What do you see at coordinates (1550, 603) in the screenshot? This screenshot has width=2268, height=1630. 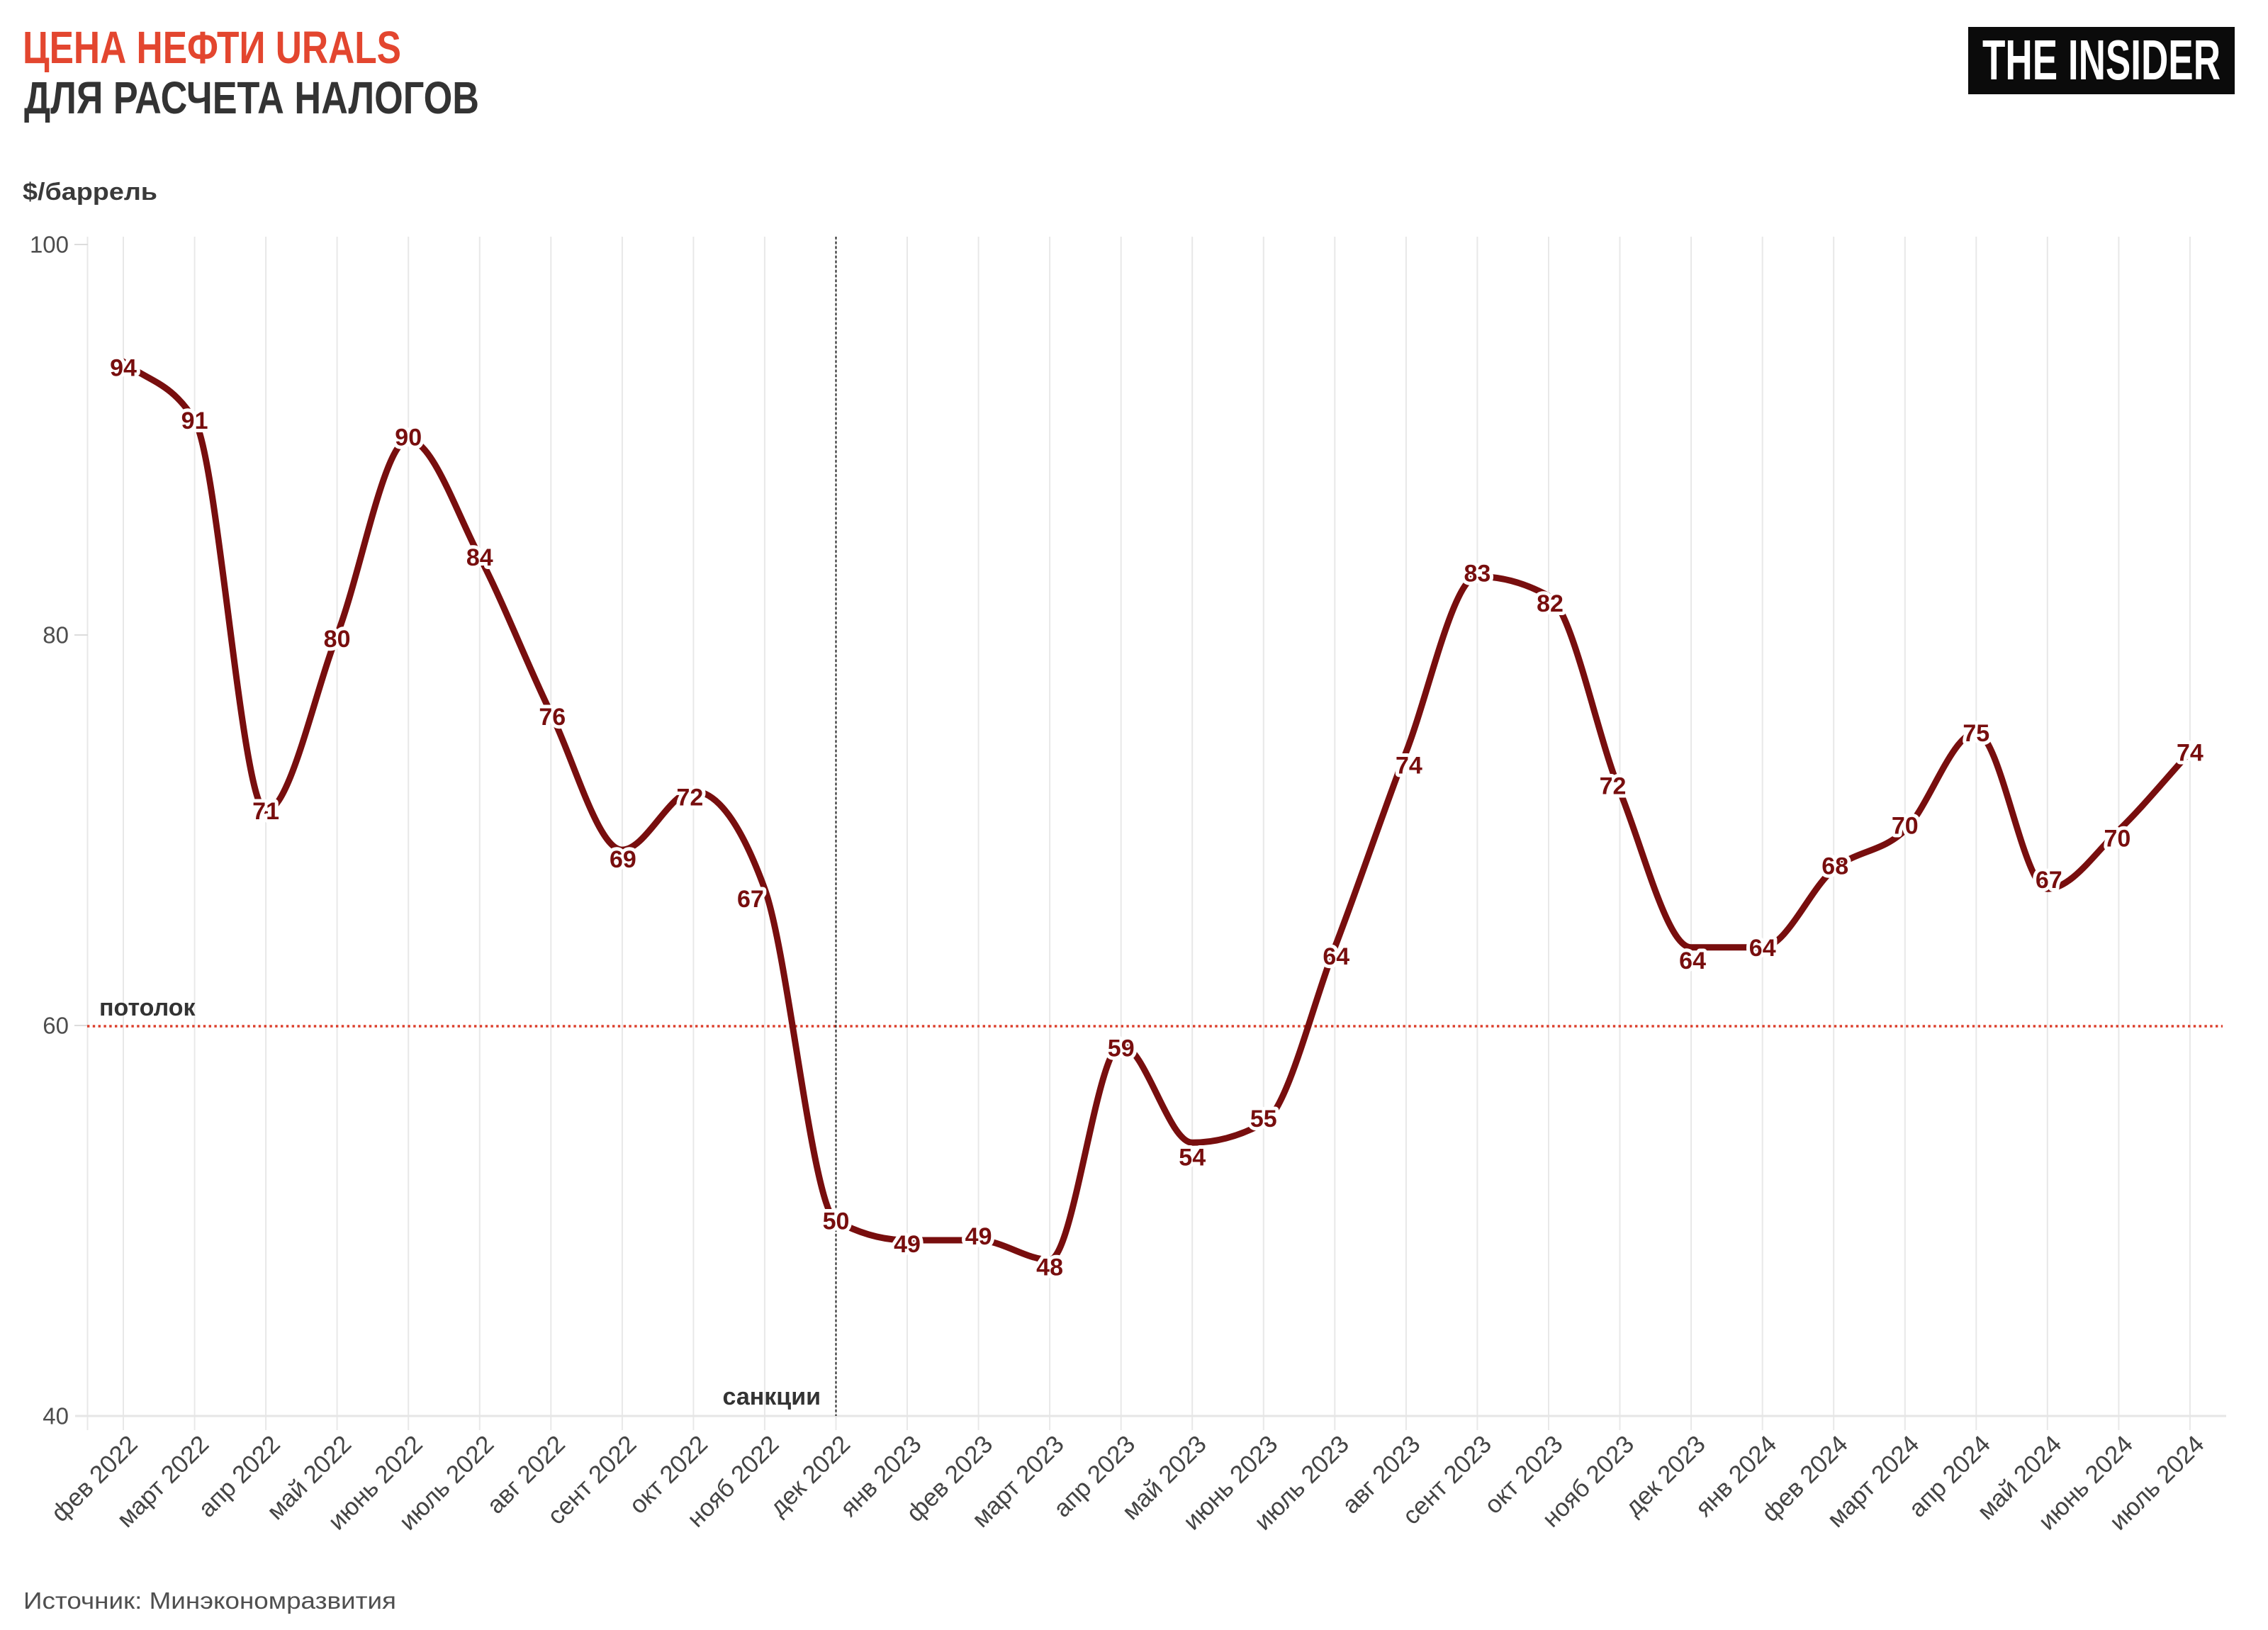 I see `svg-text: 82` at bounding box center [1550, 603].